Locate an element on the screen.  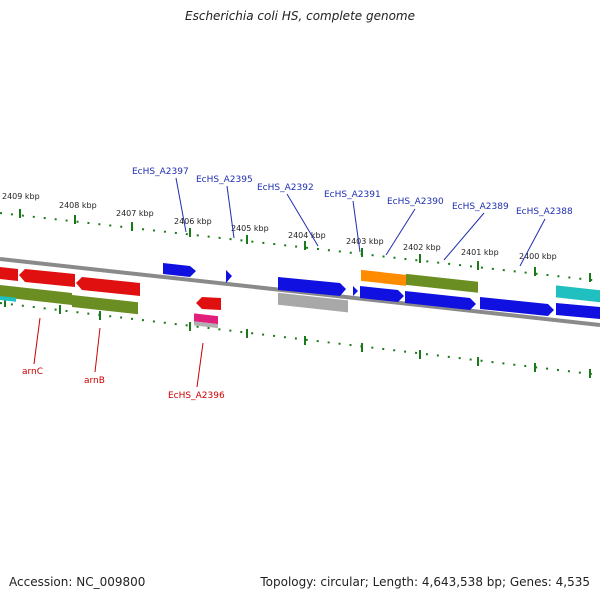
gene-arrow-EcHS_A2395 is located at coordinates (229, 276).